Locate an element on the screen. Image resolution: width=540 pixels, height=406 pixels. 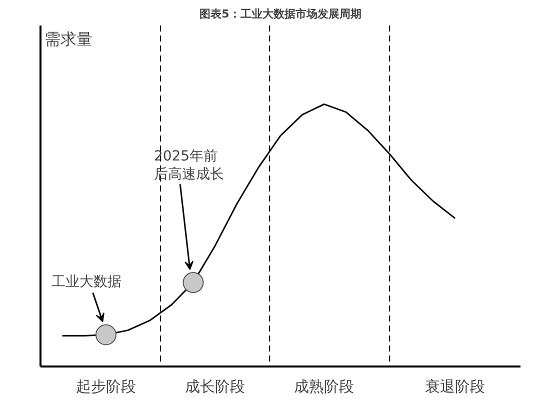
x-tick-label: 起步阶段 is located at coordinates (106, 387).